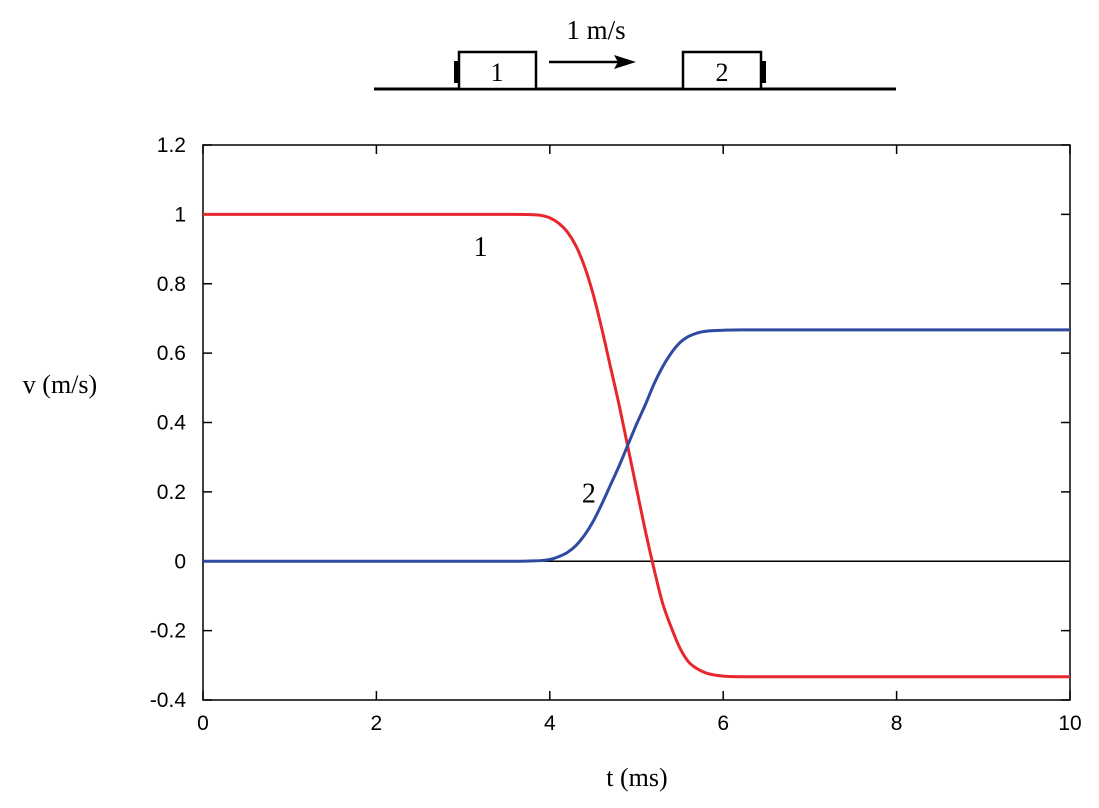 Image resolution: width=1099 pixels, height=808 pixels. Describe the element at coordinates (171, 145) in the screenshot. I see `y-tick-label: 1.2` at that location.